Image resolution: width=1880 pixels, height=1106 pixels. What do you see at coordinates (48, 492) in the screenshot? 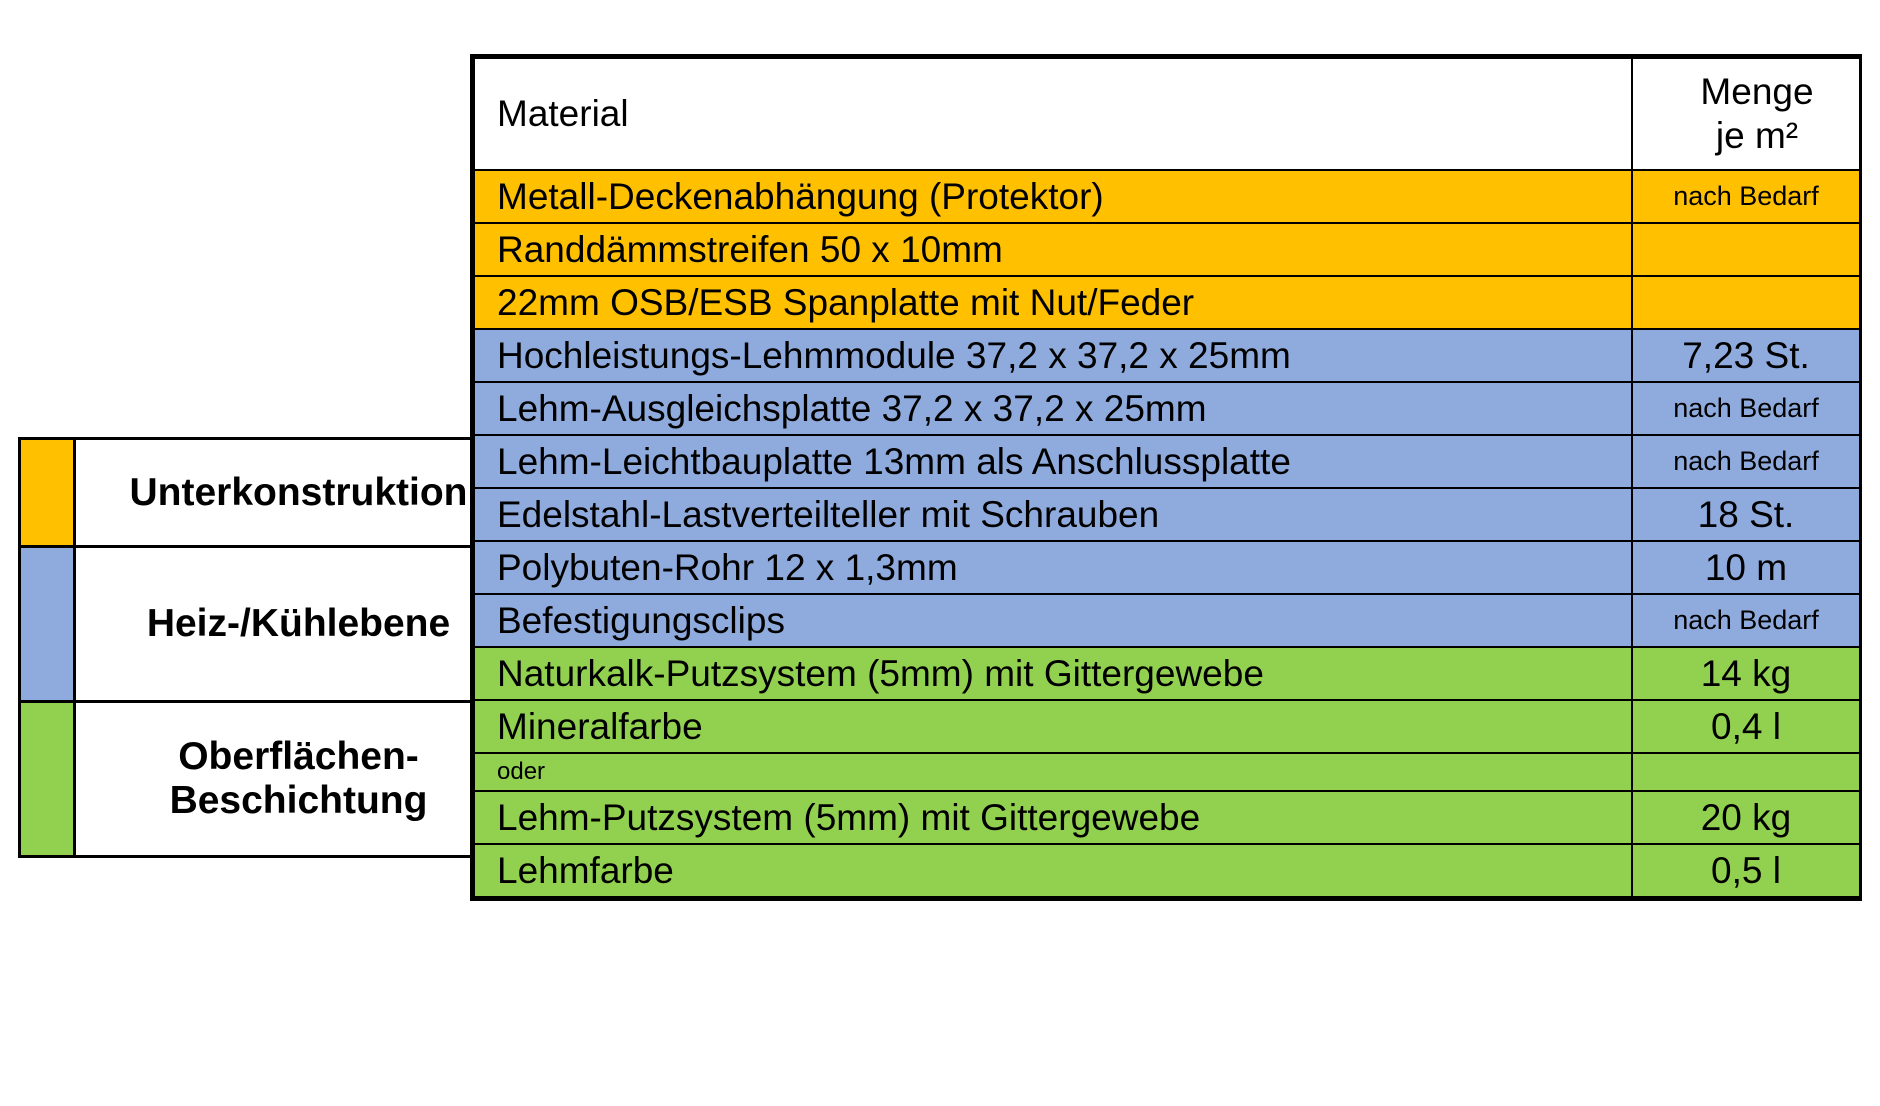
I see `orange-swatch` at bounding box center [48, 492].